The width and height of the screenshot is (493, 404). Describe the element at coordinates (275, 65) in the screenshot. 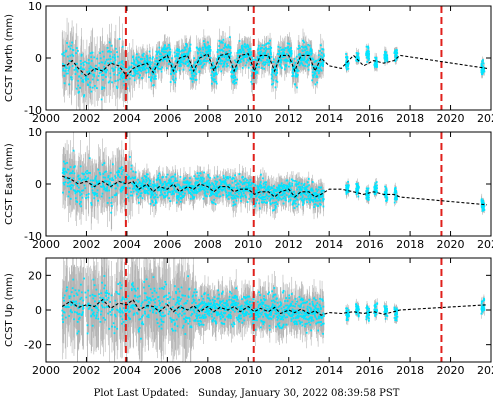

I see `model-curve` at that location.